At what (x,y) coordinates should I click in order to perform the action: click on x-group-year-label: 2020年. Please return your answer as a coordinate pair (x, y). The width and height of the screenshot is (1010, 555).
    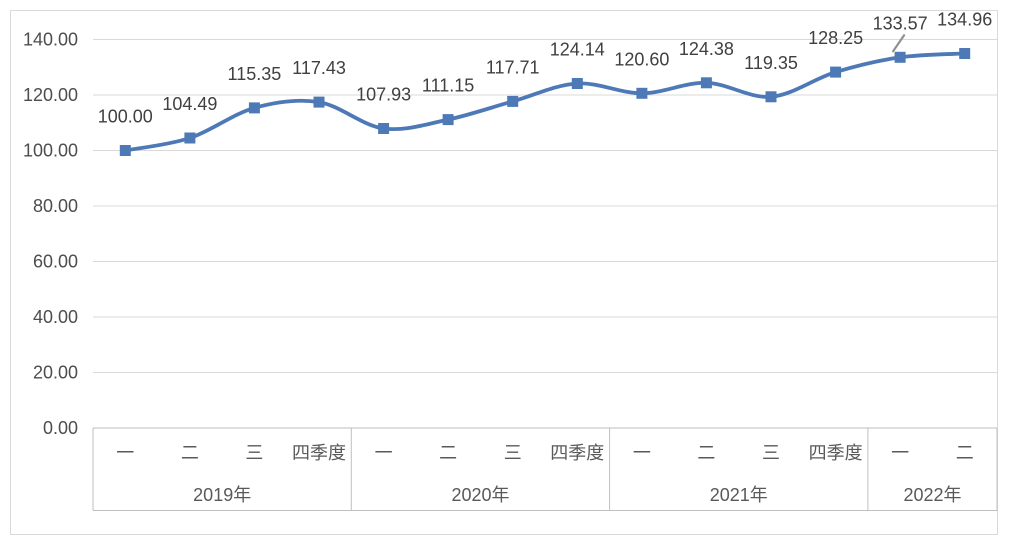
    Looking at the image, I should click on (480, 495).